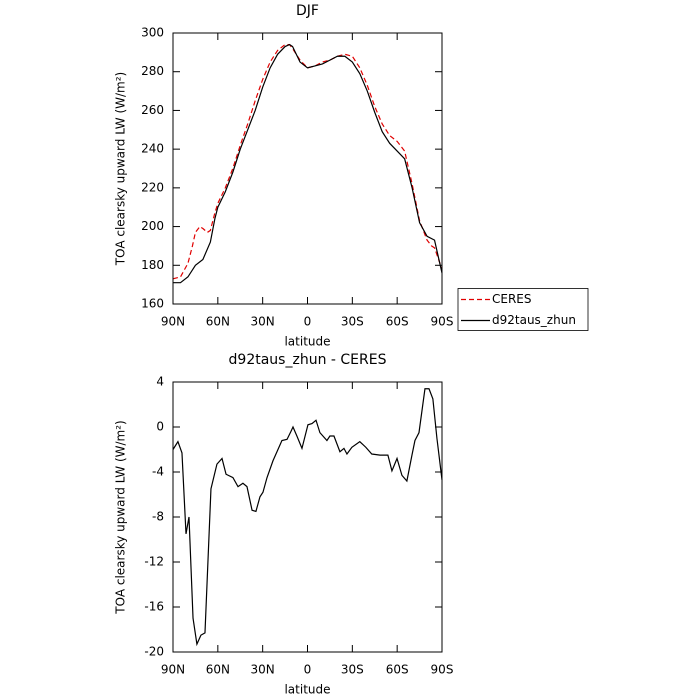 This screenshot has width=700, height=700. What do you see at coordinates (152, 71) in the screenshot?
I see `y-tick-label: 280` at bounding box center [152, 71].